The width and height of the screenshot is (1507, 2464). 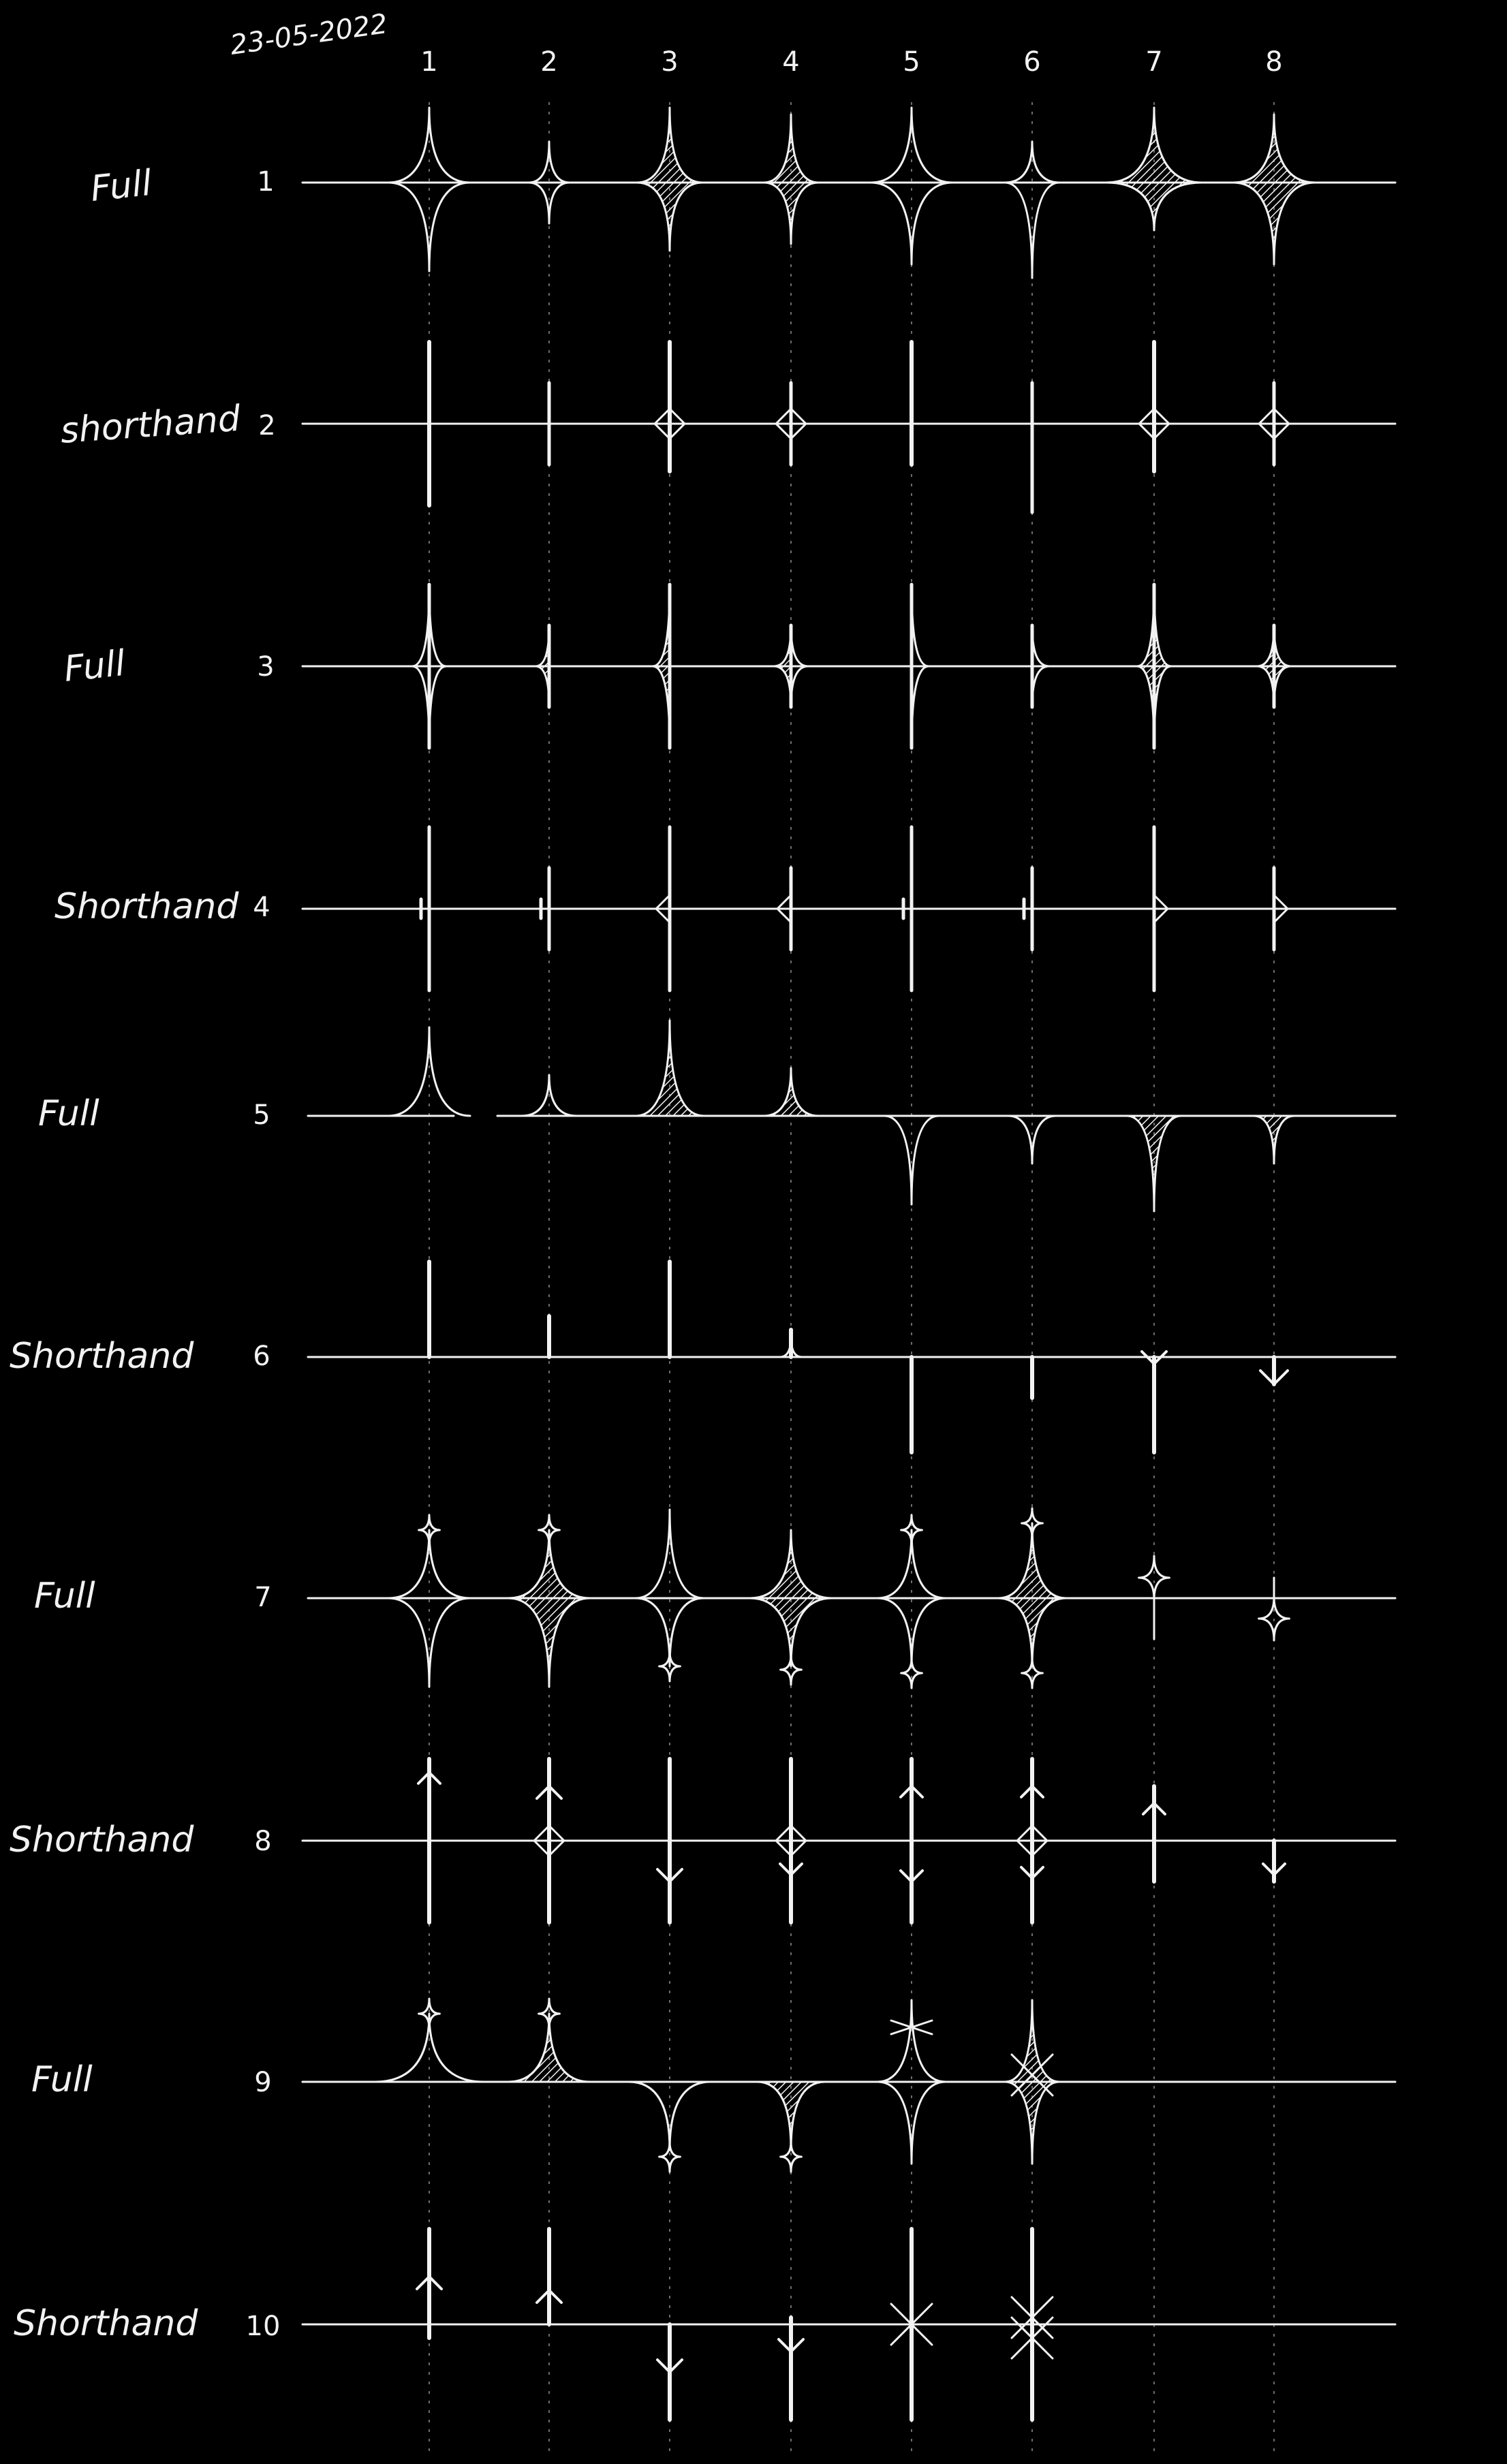 What do you see at coordinates (262, 1841) in the screenshot?
I see `row-number-8: 8` at bounding box center [262, 1841].